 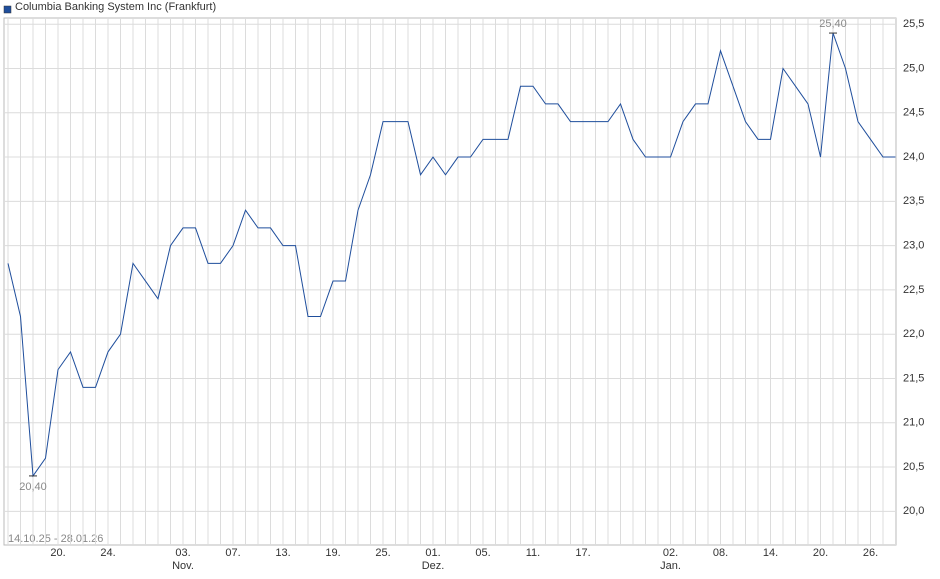 I want to click on x-tick-label: 26., so click(x=870, y=553).